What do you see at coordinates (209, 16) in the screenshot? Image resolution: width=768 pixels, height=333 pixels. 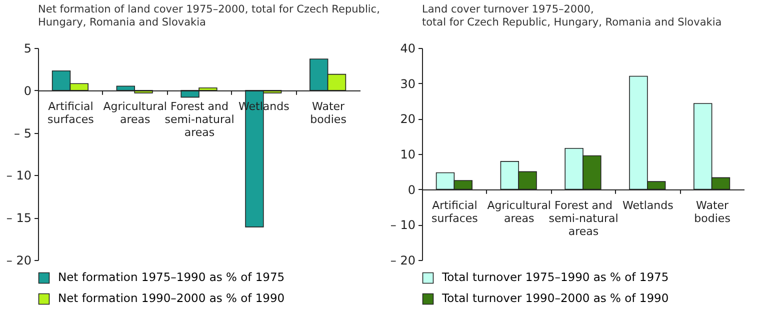 I see `chart-title: Net formation of land cover 1975–2000, total for Czech Republic, Hungary, Romania and Slovakia` at bounding box center [209, 16].